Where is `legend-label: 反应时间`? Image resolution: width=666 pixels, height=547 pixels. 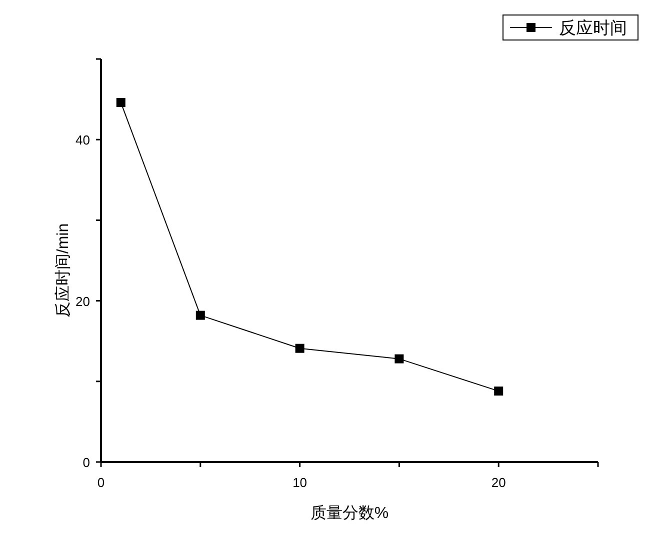
legend-label: 反应时间 is located at coordinates (593, 28).